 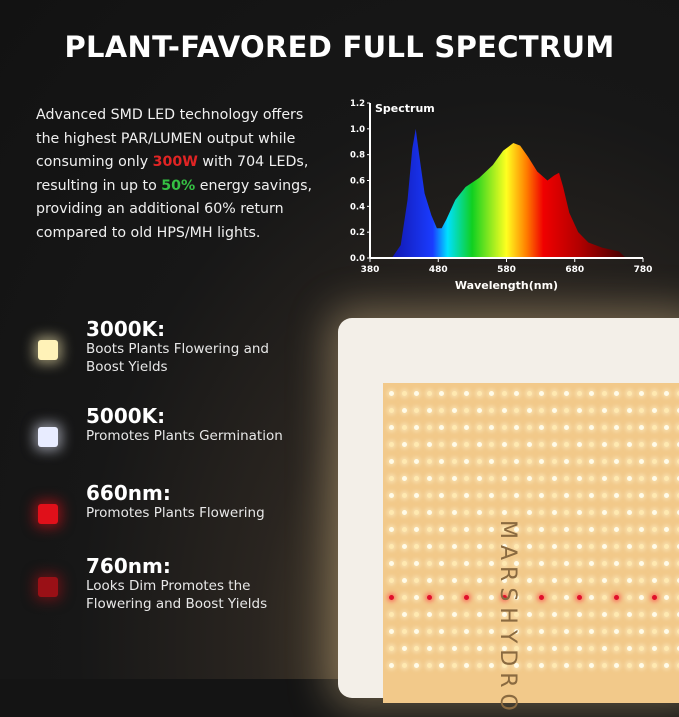 What do you see at coordinates (438, 270) in the screenshot?
I see `x-tick-label: 480` at bounding box center [438, 270].